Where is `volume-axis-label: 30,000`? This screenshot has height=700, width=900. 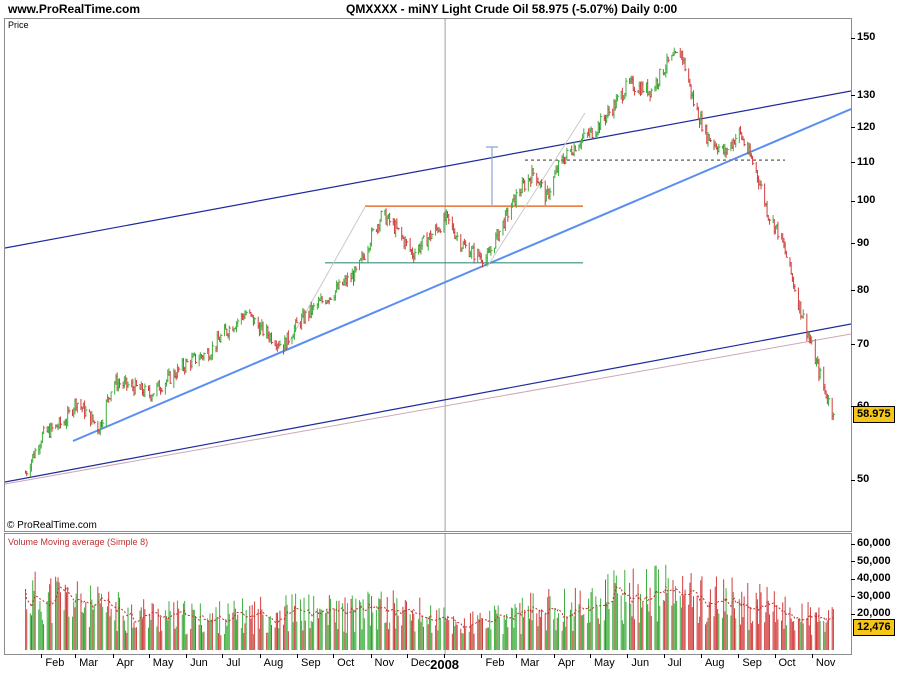 volume-axis-label: 30,000 is located at coordinates (874, 595).